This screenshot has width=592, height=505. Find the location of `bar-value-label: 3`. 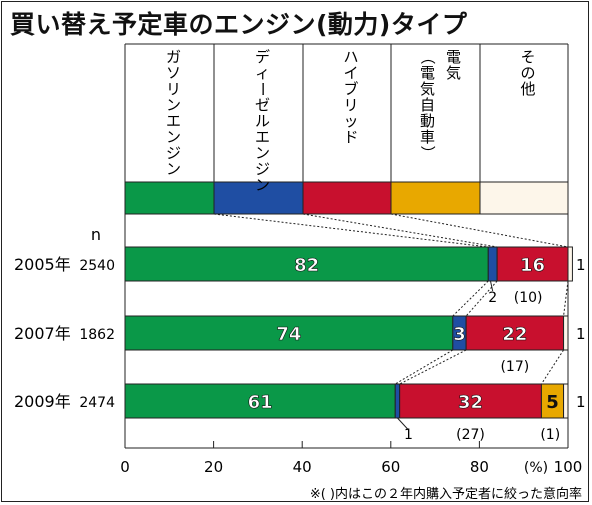

bar-value-label: 3 is located at coordinates (459, 334).